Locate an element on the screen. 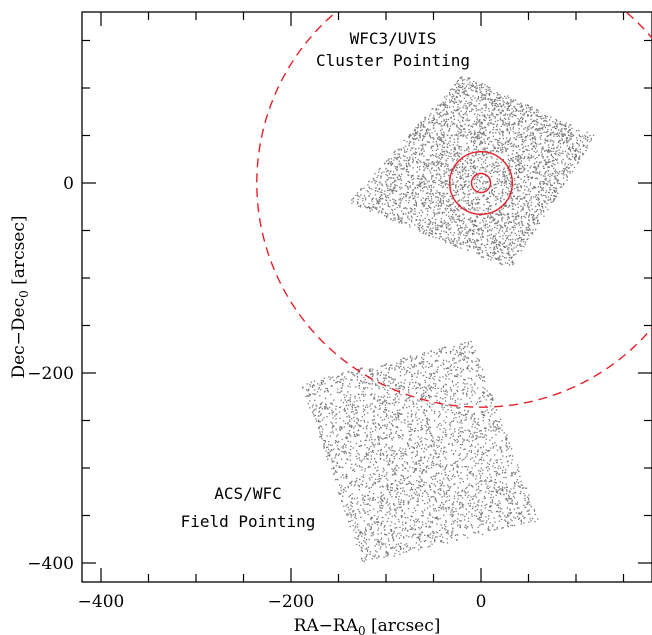 The width and height of the screenshot is (652, 635). x-axis-label: RA−RA0 [arcsec] is located at coordinates (367, 625).